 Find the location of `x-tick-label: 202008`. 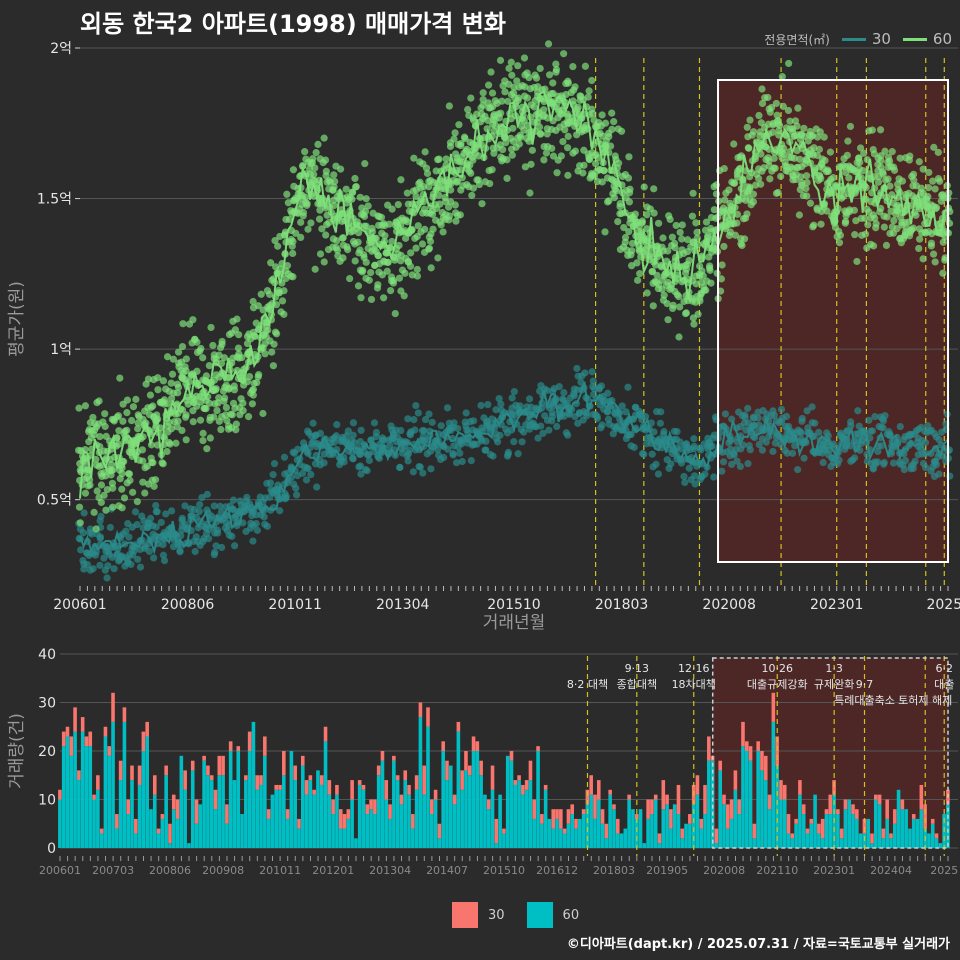

x-tick-label: 202008 is located at coordinates (728, 605).